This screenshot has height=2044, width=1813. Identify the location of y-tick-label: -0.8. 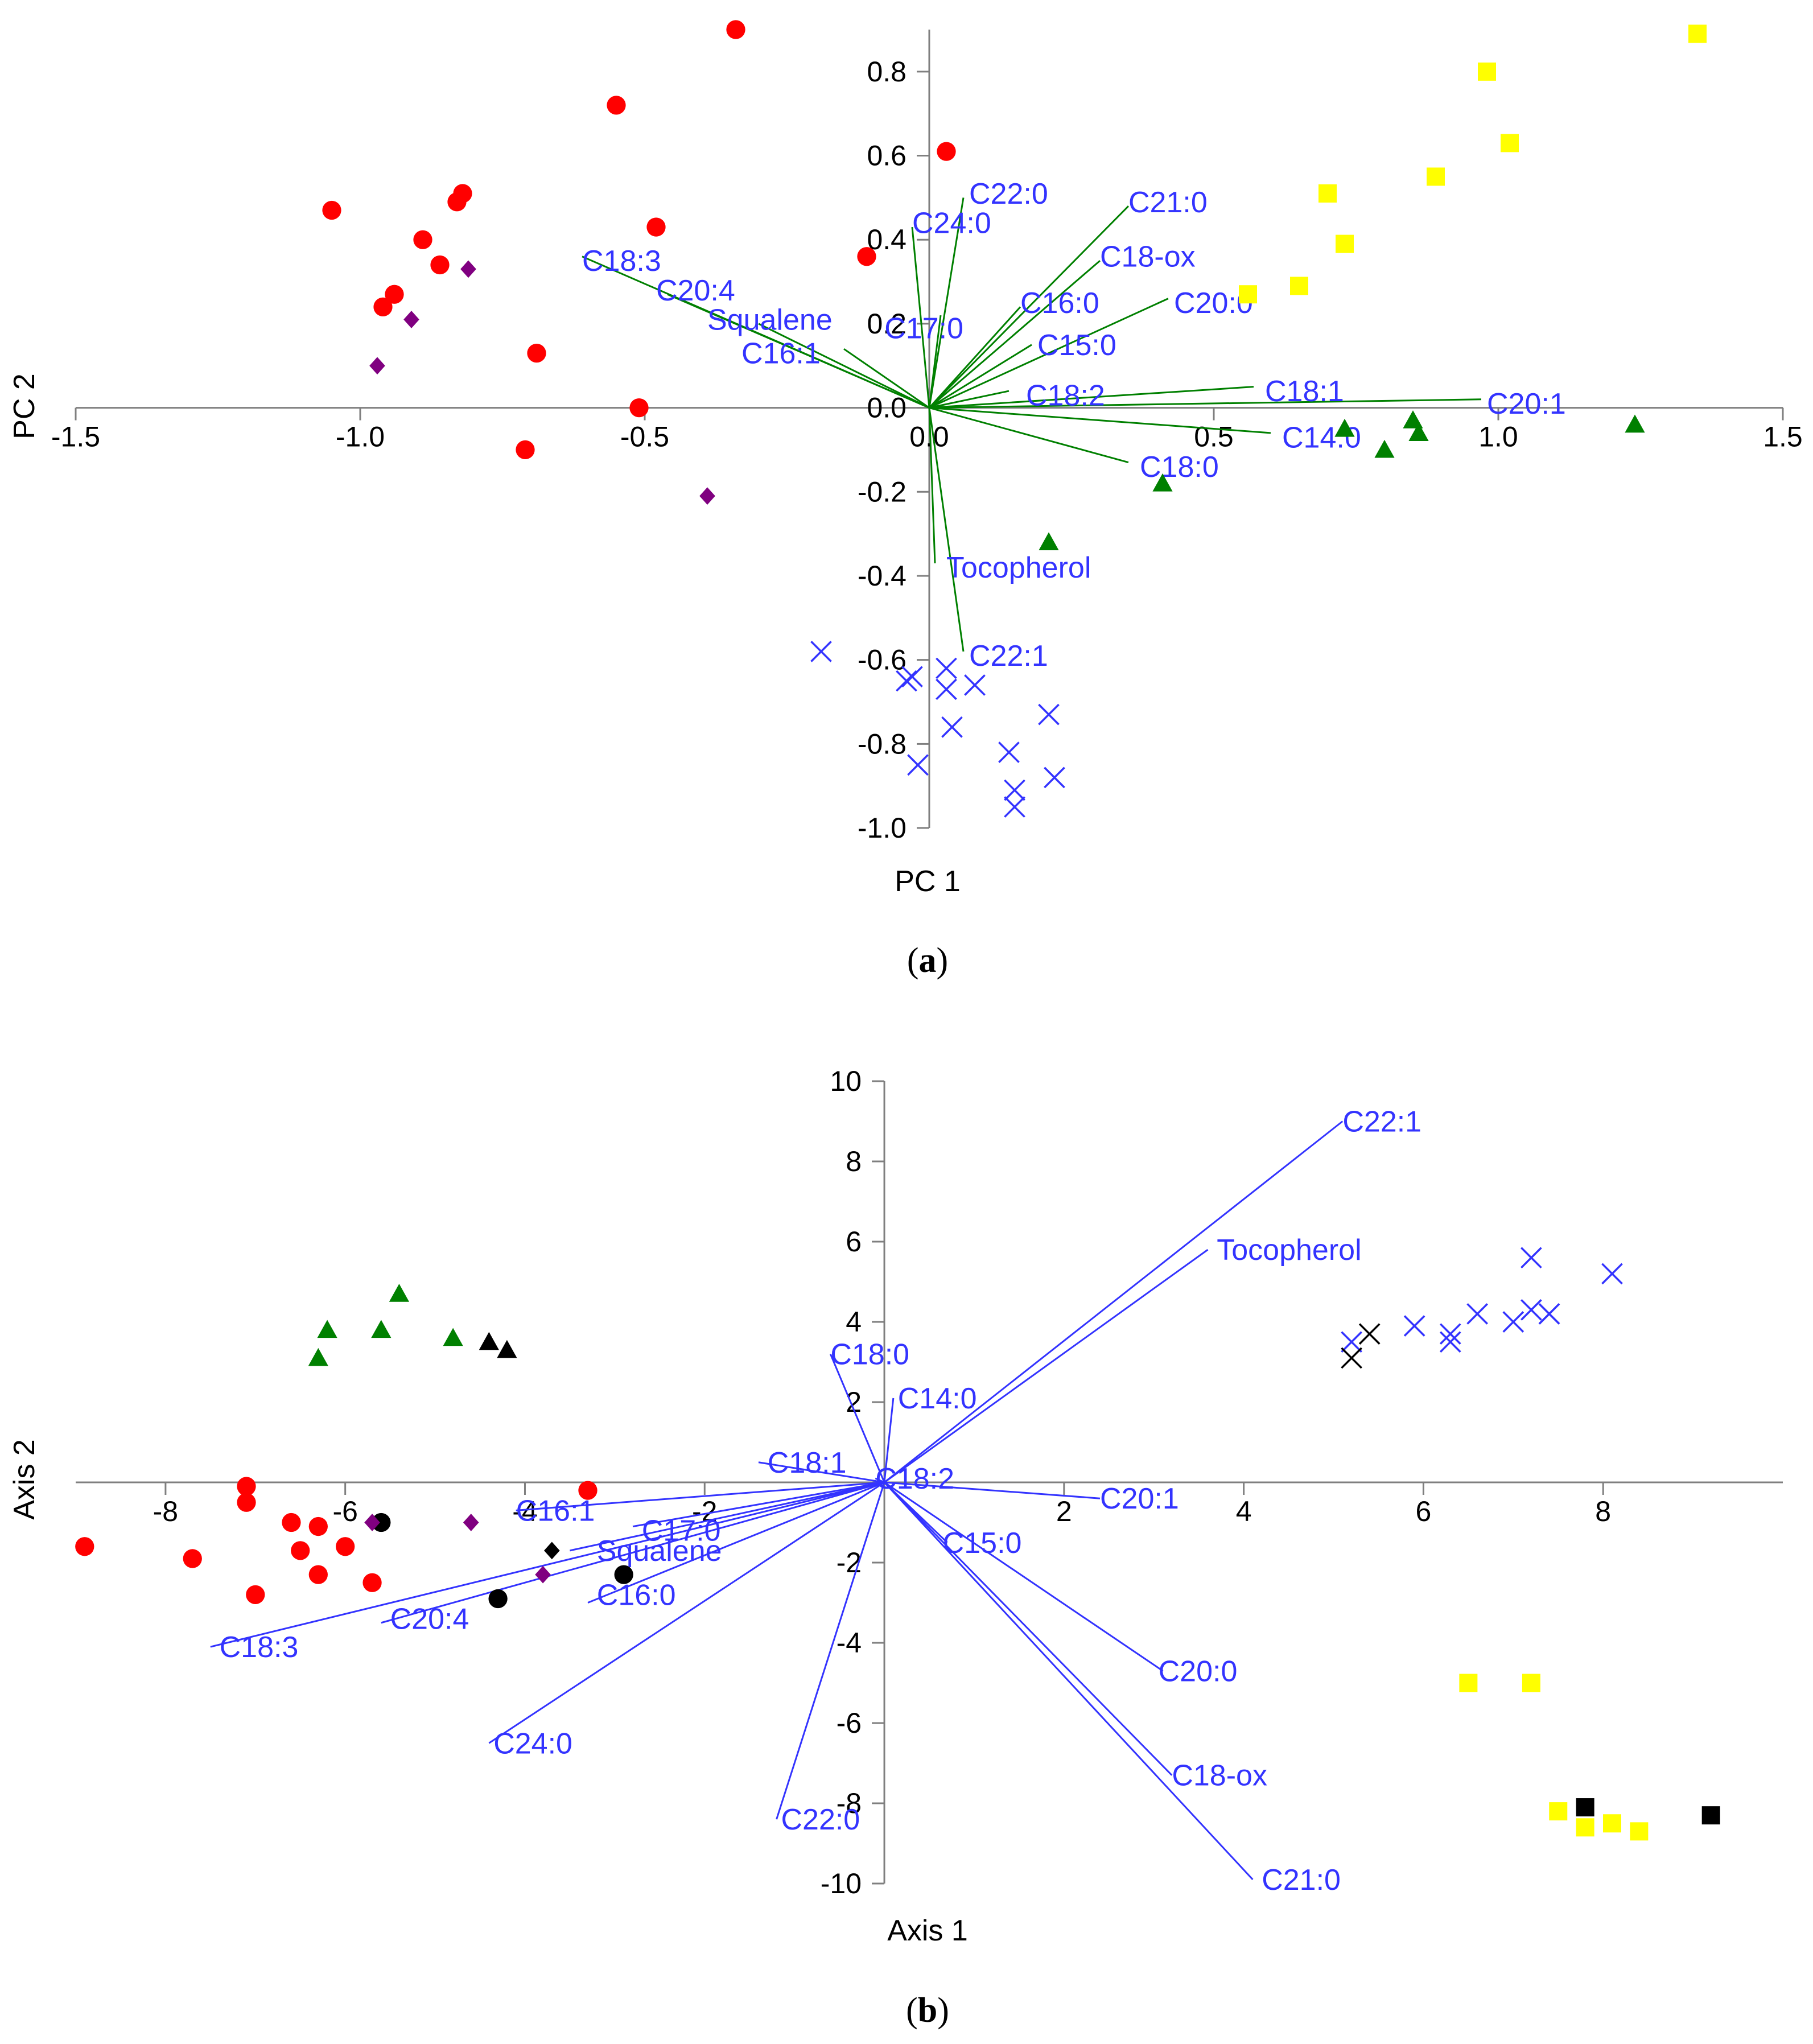
(883, 744).